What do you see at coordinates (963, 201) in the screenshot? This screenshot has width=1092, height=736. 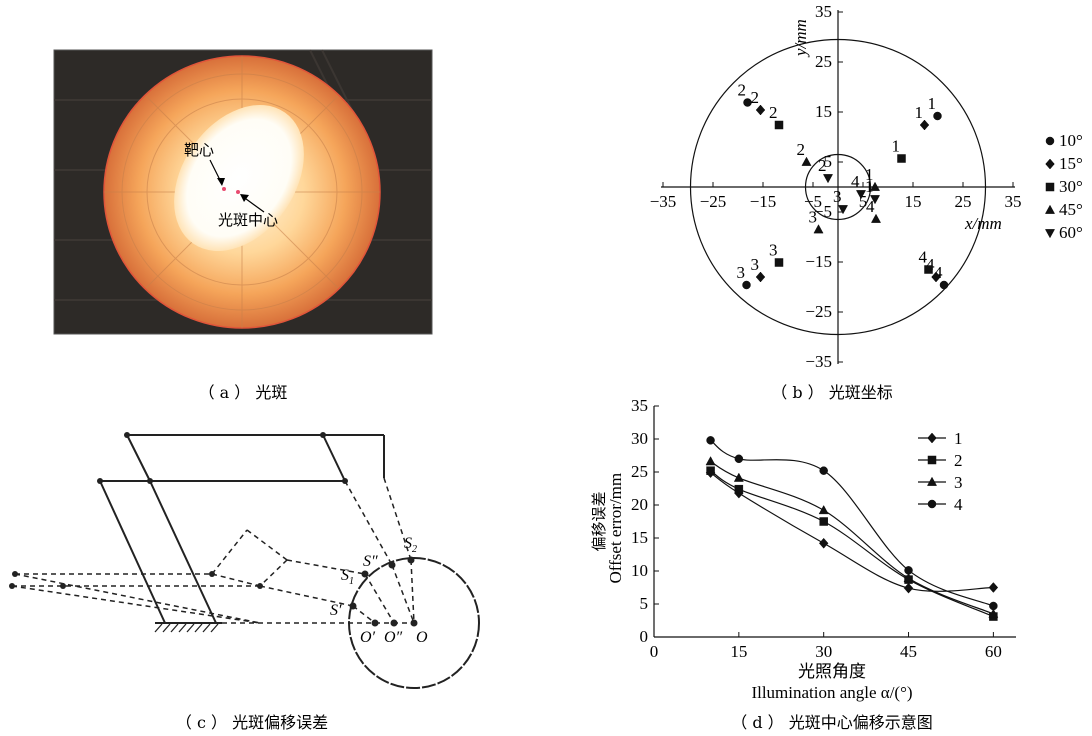 I see `b-x-tick-label: 25` at bounding box center [963, 201].